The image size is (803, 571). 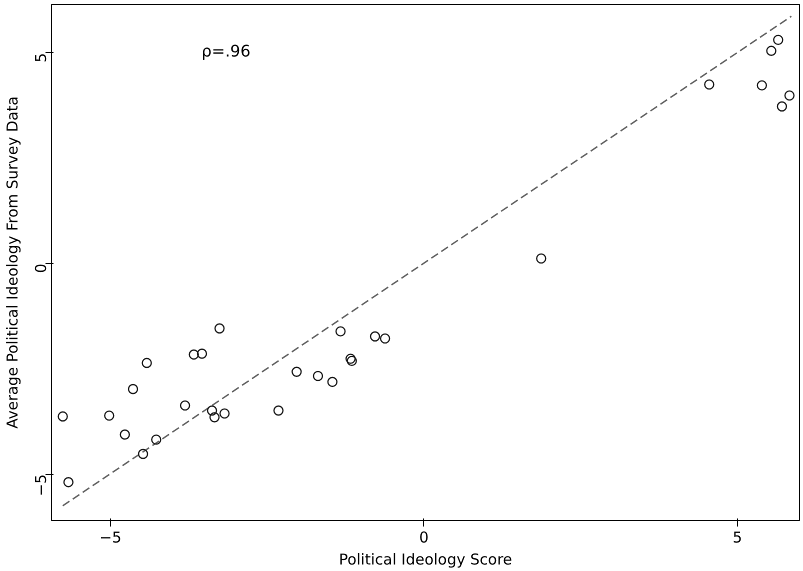 I want to click on y-axis-title: Average Political Ideology From Survey Data, so click(x=13, y=262).